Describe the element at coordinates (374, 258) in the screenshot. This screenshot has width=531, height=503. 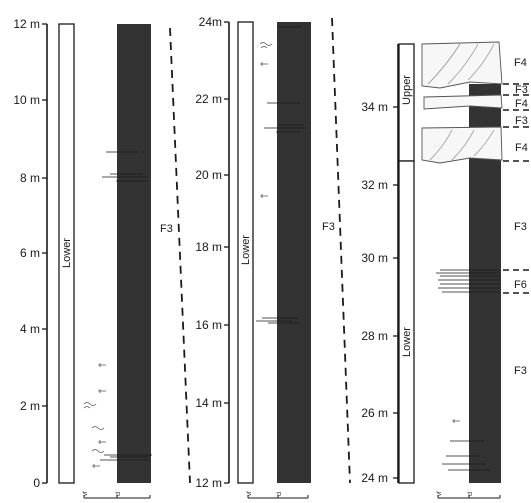
I see `depth-label: 30 m` at that location.